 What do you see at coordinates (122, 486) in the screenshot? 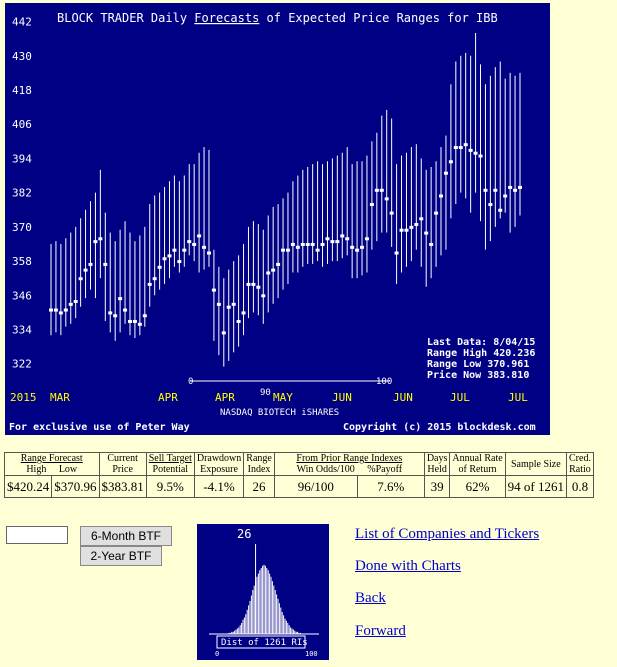
I see `val-current-price: $383.81` at bounding box center [122, 486].